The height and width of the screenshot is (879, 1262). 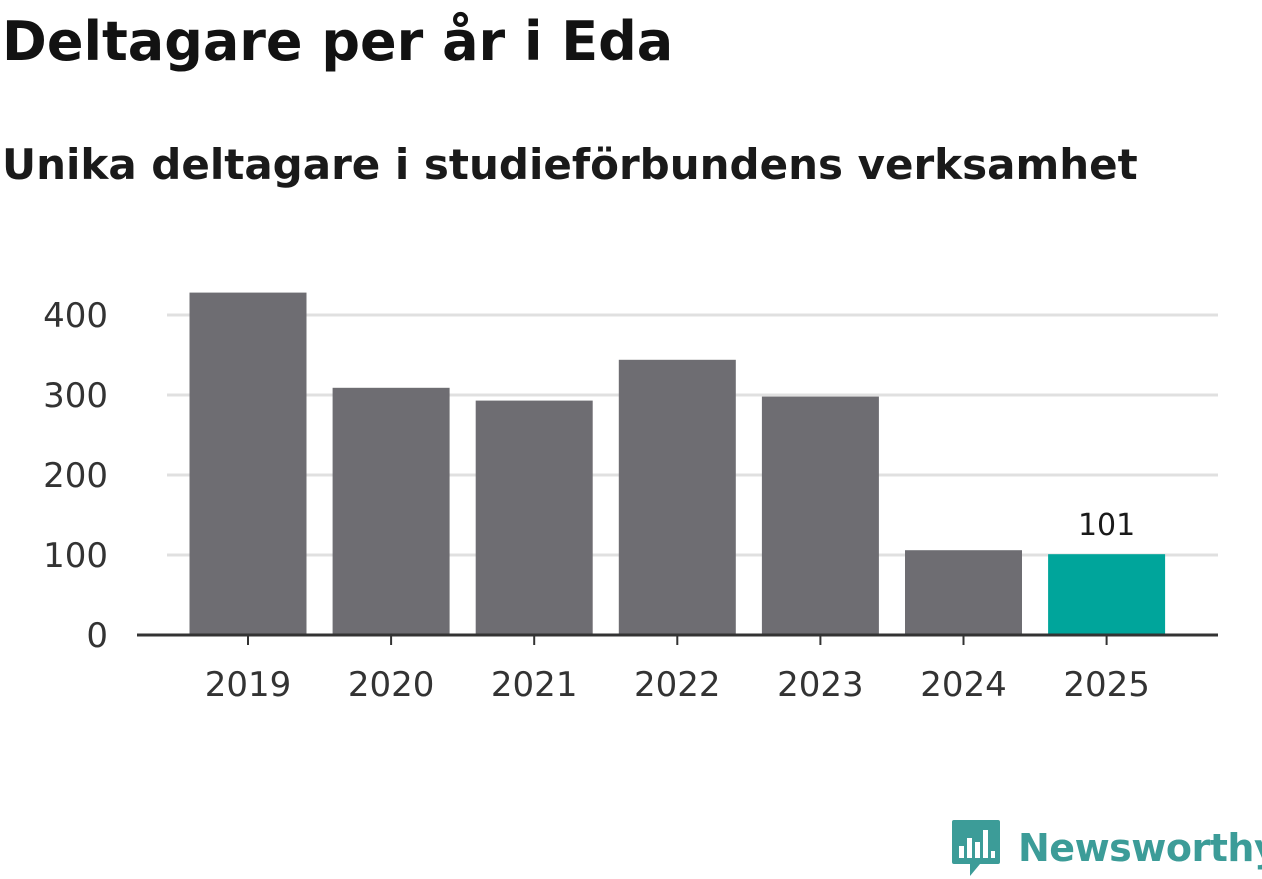 What do you see at coordinates (75, 316) in the screenshot?
I see `y-tick-label: 400` at bounding box center [75, 316].